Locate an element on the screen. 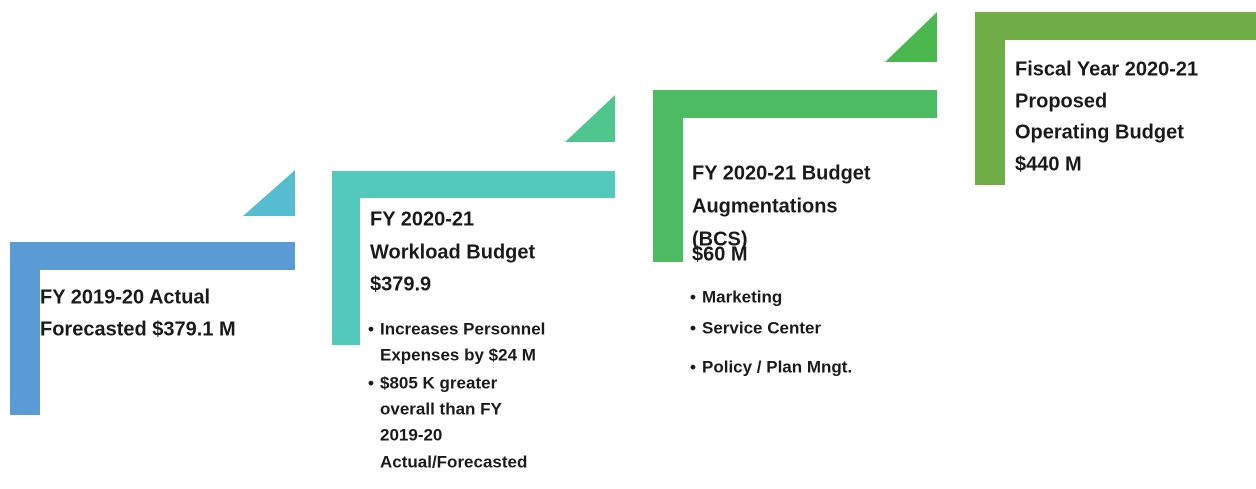 The height and width of the screenshot is (489, 1256). step-heading-line: Proposed is located at coordinates (1061, 101).